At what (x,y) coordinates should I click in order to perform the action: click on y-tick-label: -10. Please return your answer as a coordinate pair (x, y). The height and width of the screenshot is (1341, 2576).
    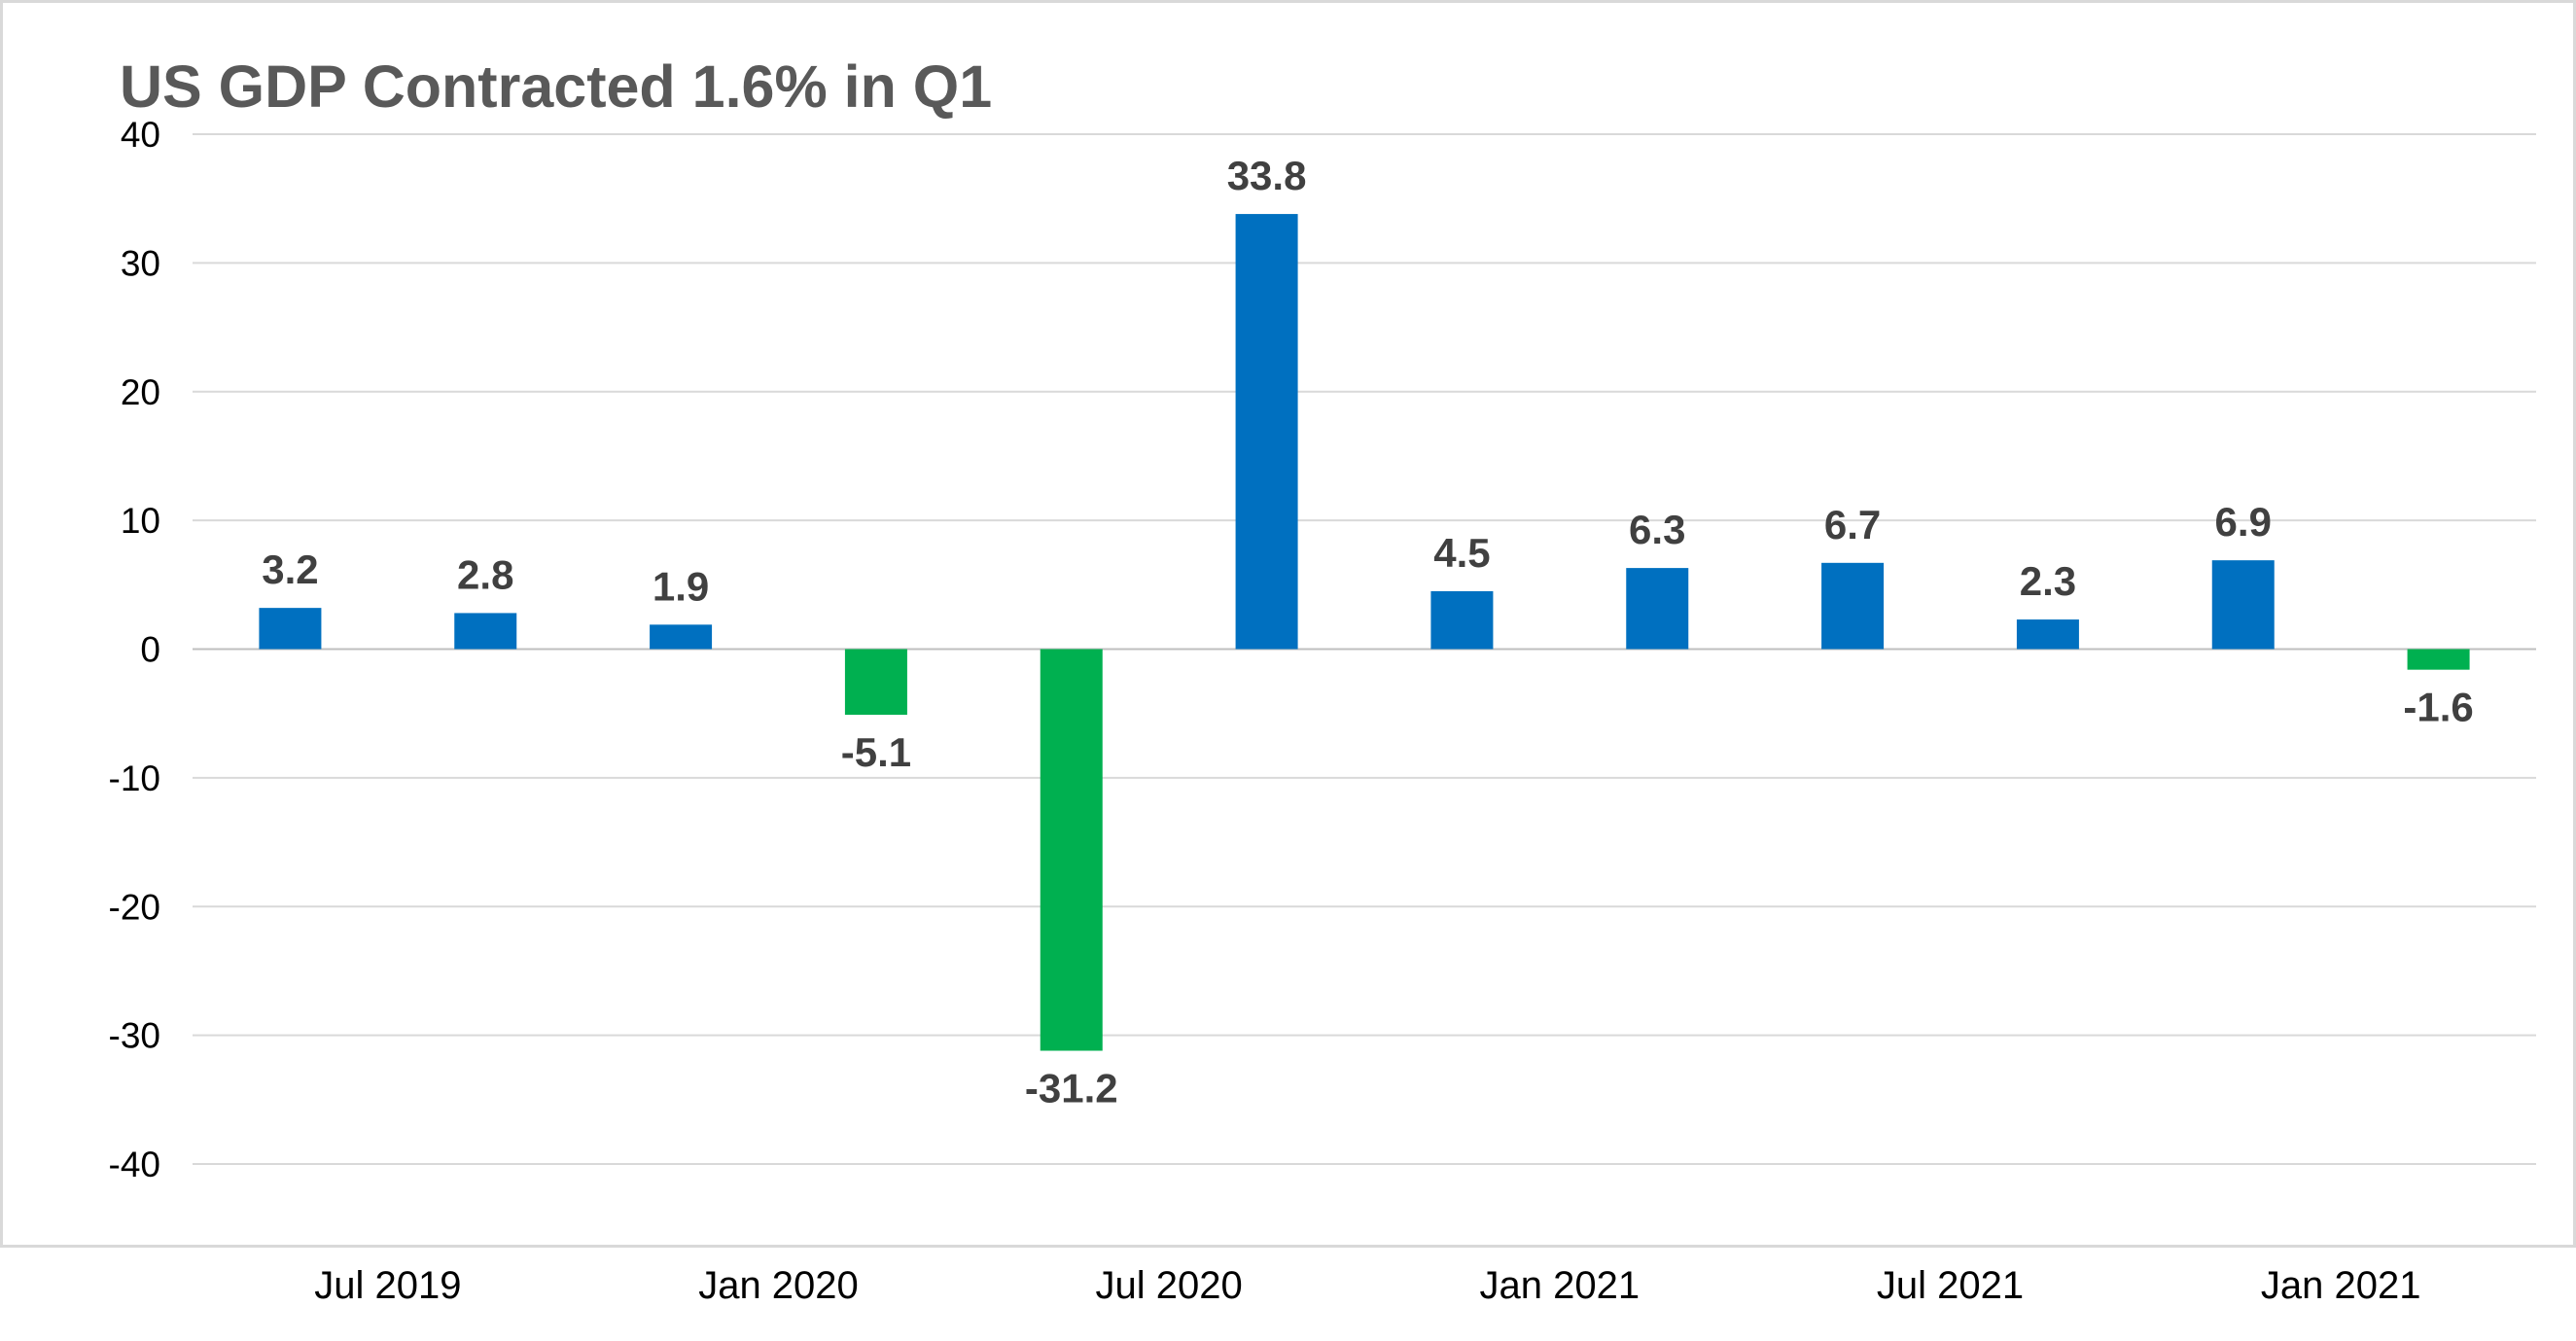
    Looking at the image, I should click on (135, 778).